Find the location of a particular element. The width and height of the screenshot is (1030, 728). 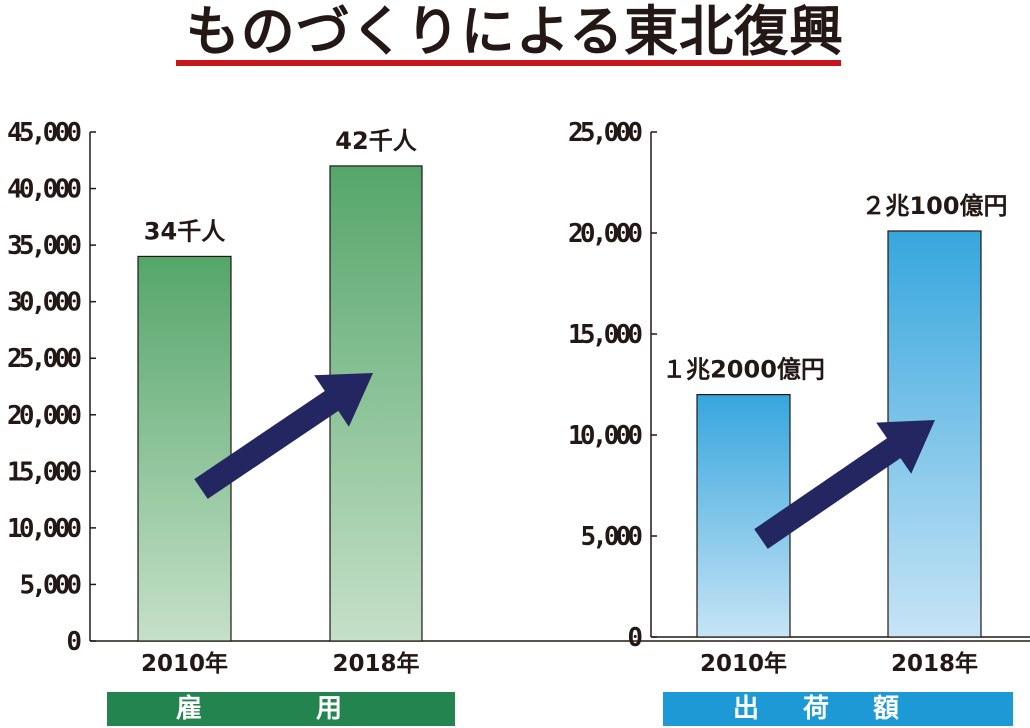

chart-title: ものづくりによる東北復興 is located at coordinates (515, 31).